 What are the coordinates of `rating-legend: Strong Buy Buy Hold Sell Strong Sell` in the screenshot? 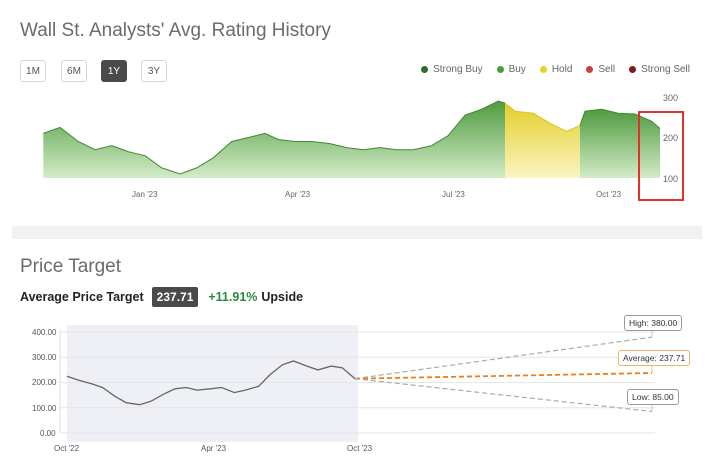 It's located at (555, 69).